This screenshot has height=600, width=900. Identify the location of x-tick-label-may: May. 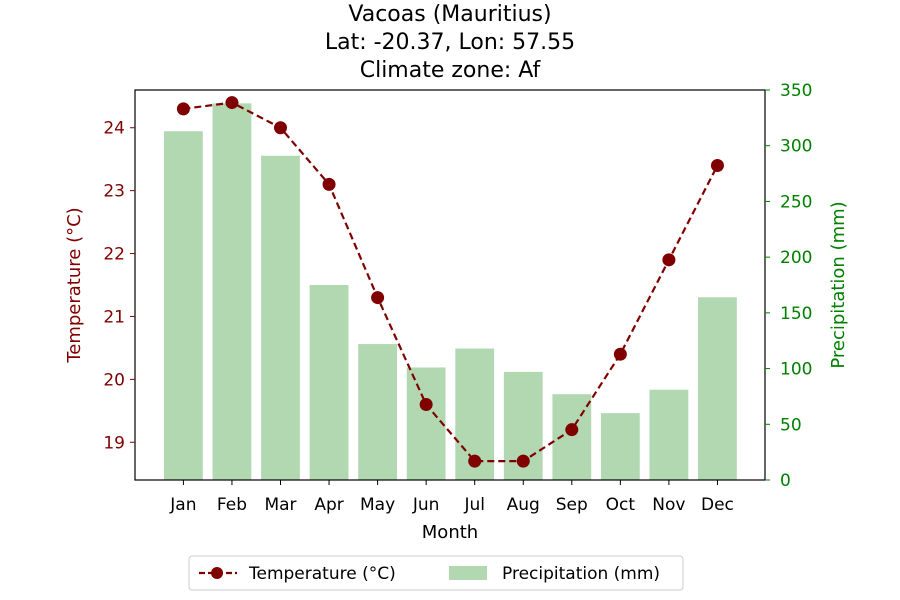
(377, 505).